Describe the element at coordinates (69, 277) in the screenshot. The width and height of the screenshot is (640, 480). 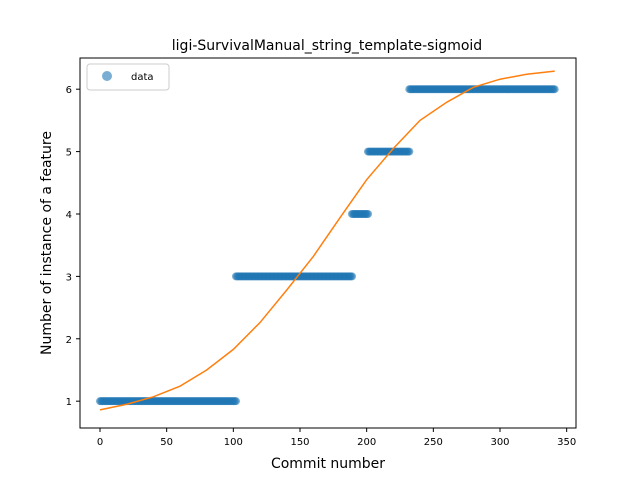
I see `y-tick-label: 3` at that location.